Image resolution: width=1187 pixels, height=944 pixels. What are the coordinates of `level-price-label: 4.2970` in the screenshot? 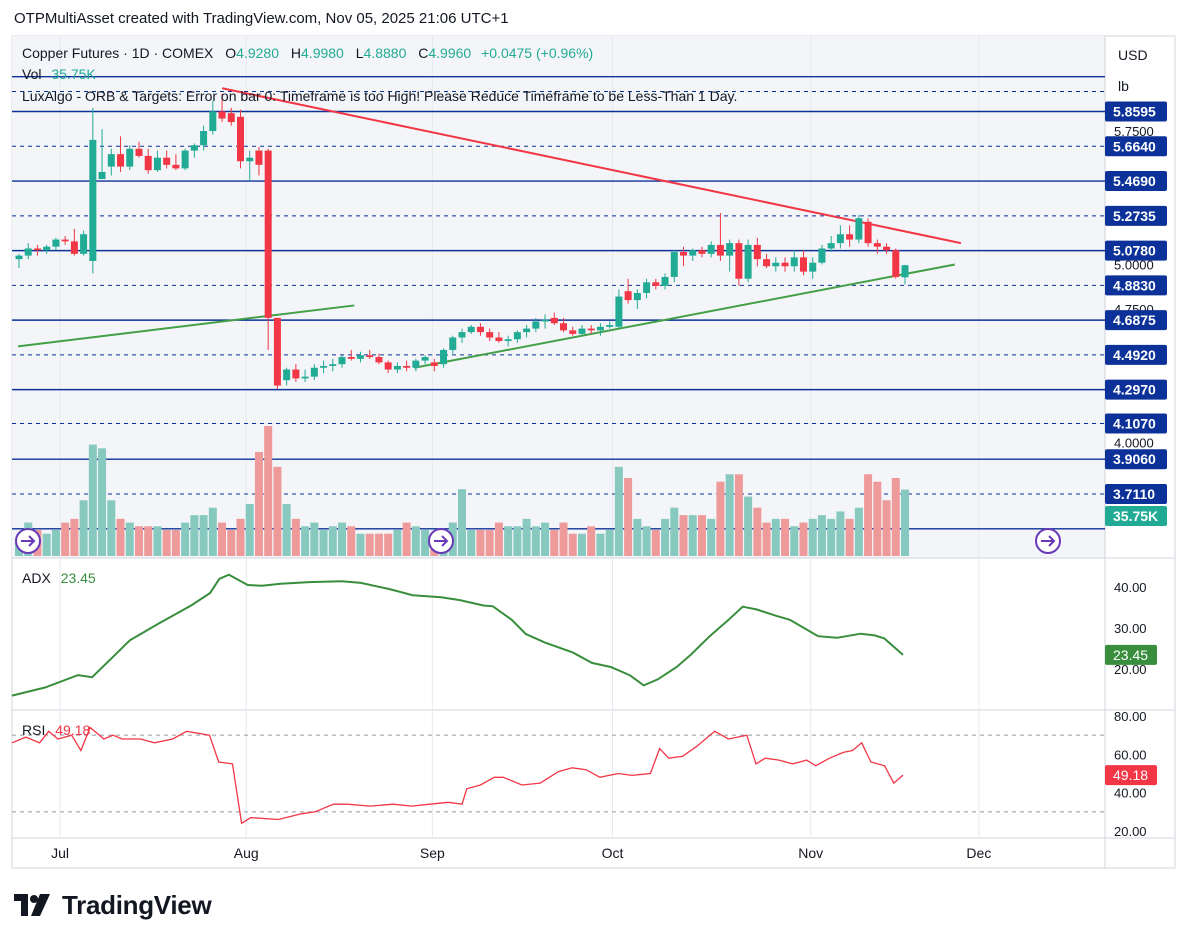 It's located at (1134, 390).